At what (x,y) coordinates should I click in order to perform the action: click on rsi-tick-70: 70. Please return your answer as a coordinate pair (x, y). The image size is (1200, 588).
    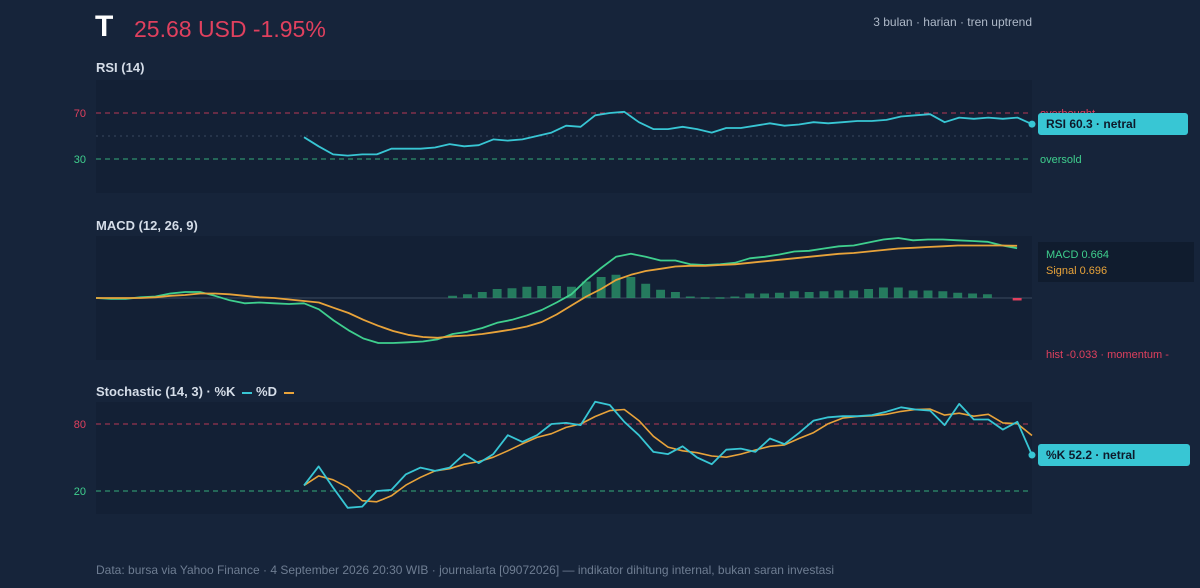
    Looking at the image, I should click on (80, 114).